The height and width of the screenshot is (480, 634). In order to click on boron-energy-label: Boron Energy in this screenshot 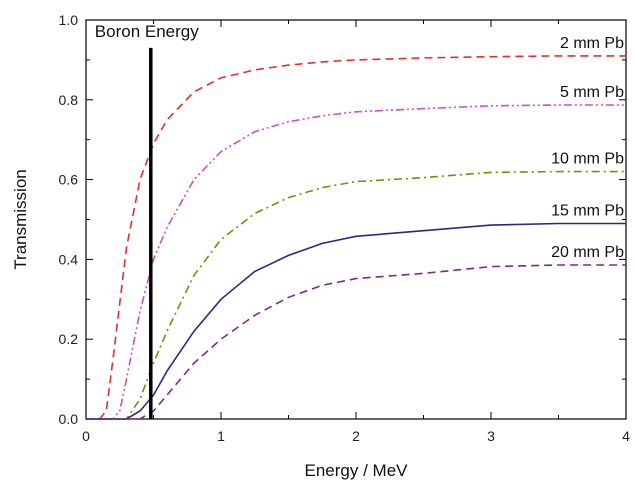, I will do `click(147, 31)`.